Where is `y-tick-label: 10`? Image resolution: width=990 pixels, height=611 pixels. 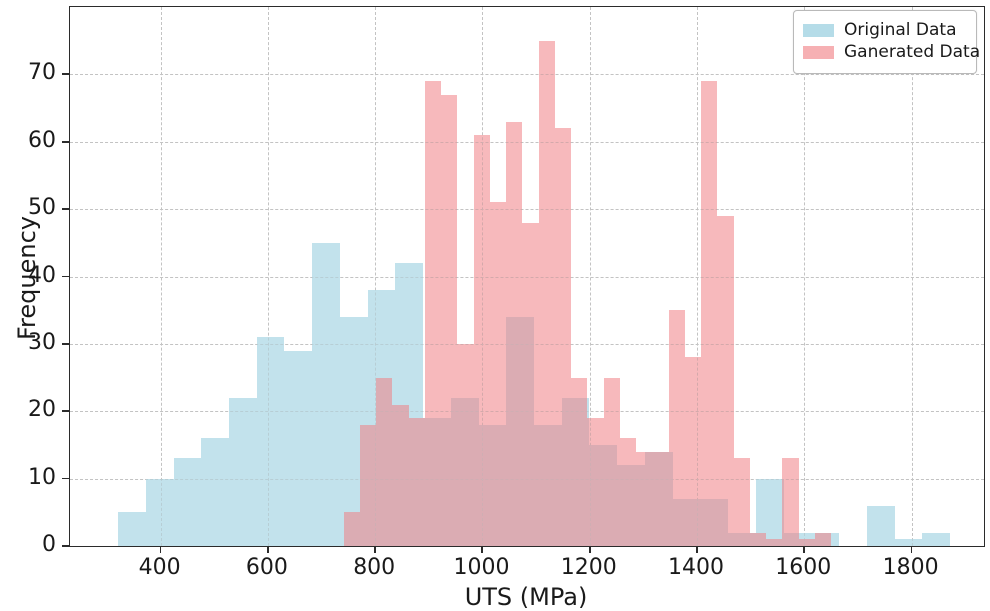
y-tick-label: 10 is located at coordinates (42, 477).